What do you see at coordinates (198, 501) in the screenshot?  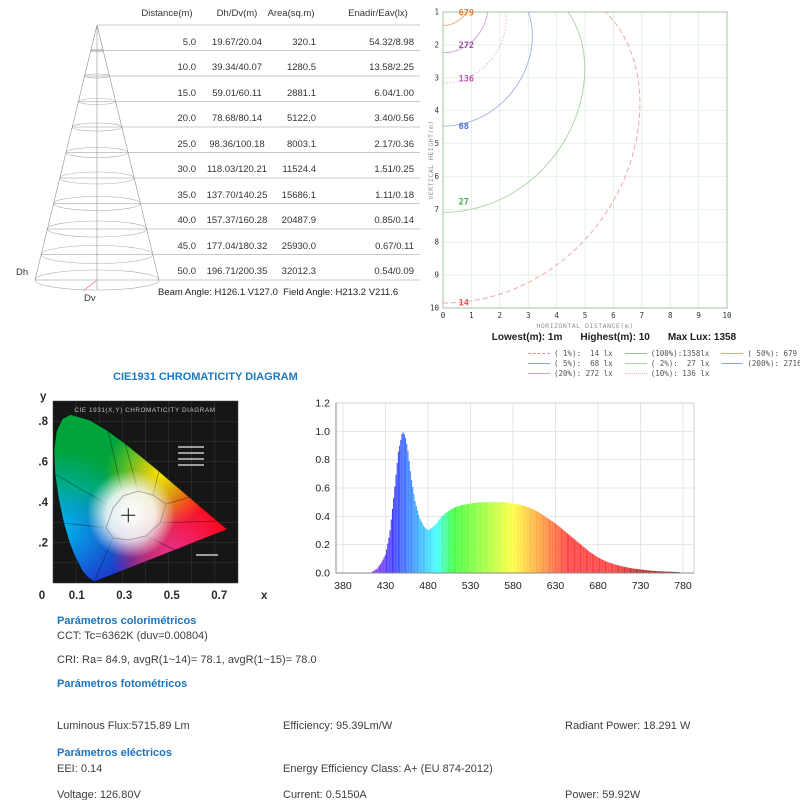 I see `cie-mini-legend-marks` at bounding box center [198, 501].